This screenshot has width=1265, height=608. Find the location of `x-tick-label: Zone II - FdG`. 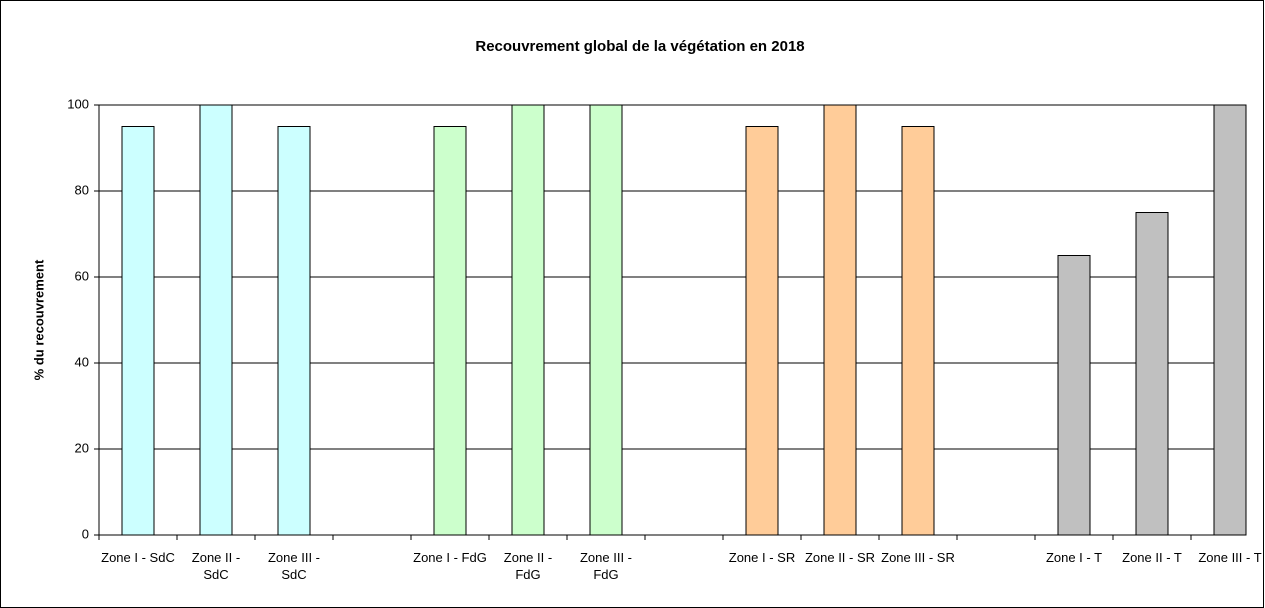

x-tick-label: Zone II - FdG is located at coordinates (528, 566).